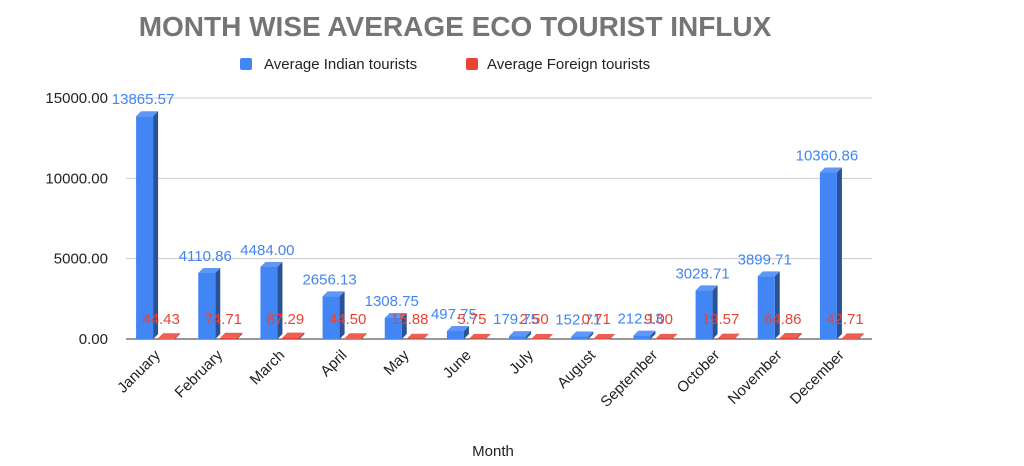  What do you see at coordinates (333, 363) in the screenshot?
I see `x-tick-label: April` at bounding box center [333, 363].